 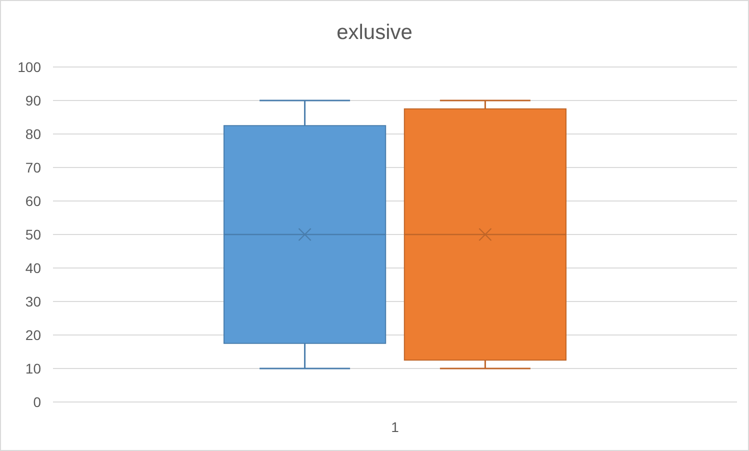 I want to click on y-tick-label: 70, so click(x=33, y=167).